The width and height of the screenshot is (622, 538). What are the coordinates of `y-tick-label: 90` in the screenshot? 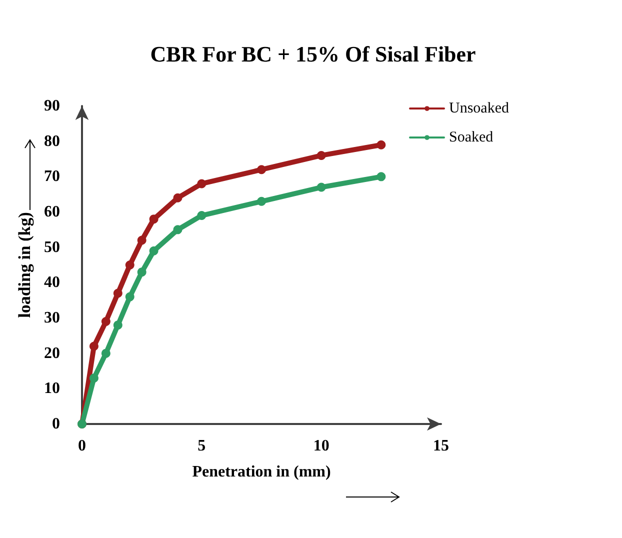 It's located at (52, 106).